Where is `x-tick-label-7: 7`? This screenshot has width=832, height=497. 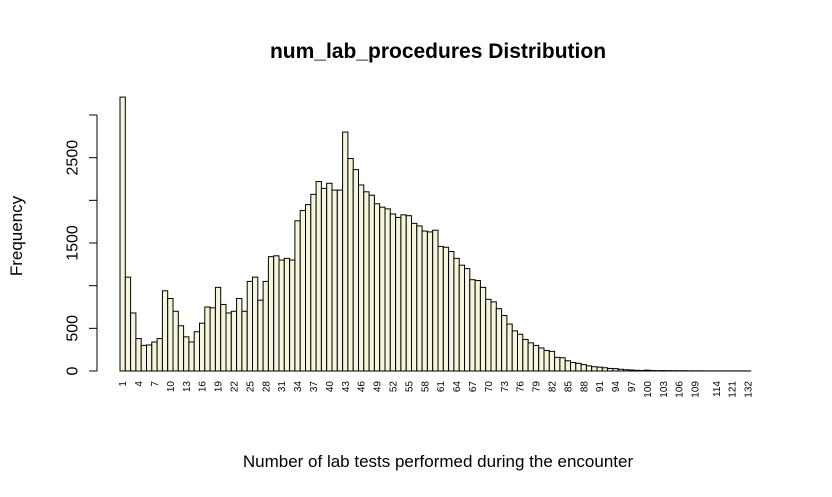
x-tick-label-7: 7 is located at coordinates (155, 384).